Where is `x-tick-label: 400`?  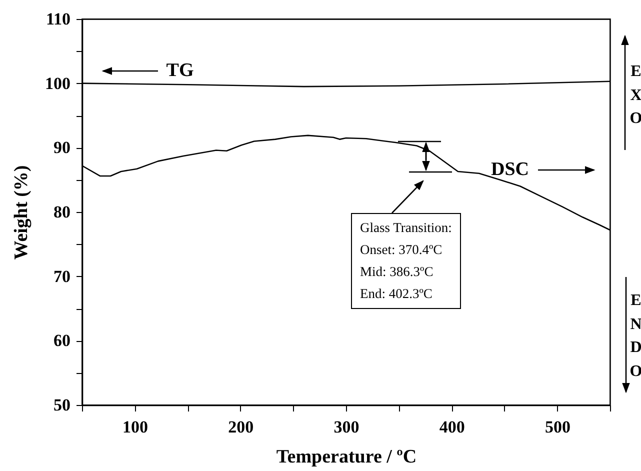 x-tick-label: 400 is located at coordinates (452, 427).